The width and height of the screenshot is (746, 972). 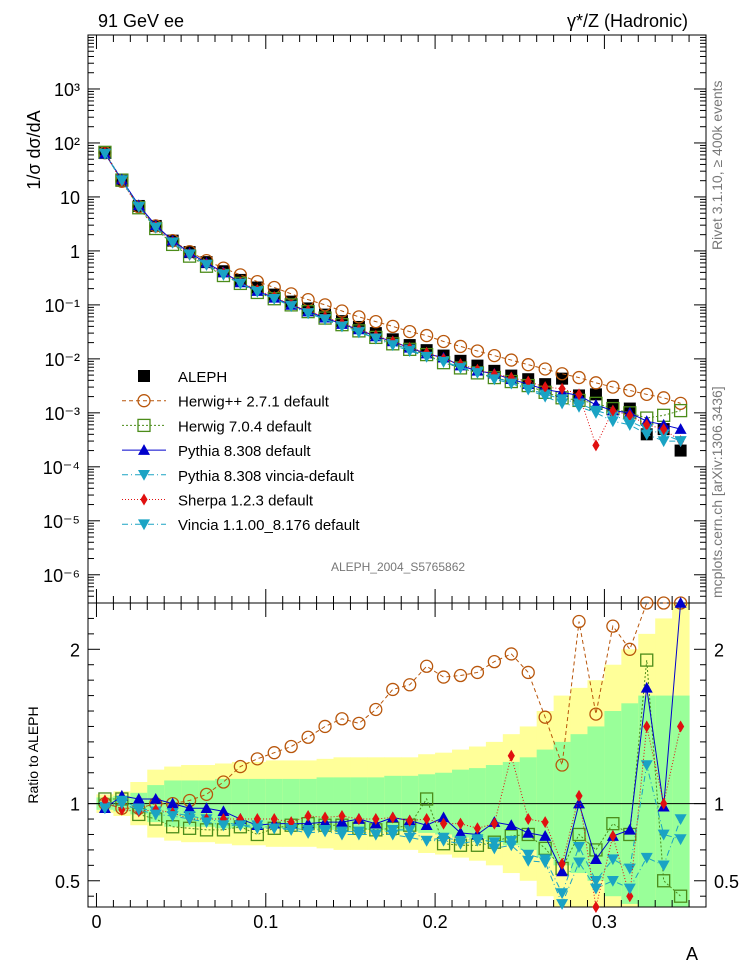 What do you see at coordinates (266, 476) in the screenshot?
I see `legend-label: Pythia 8.308 vincia-default` at bounding box center [266, 476].